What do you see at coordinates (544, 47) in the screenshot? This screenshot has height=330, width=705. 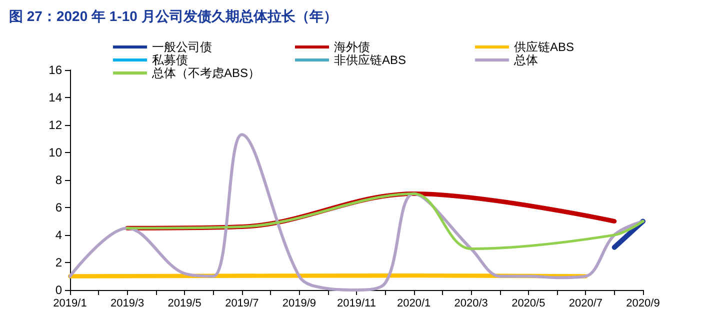 I see `legend-label: 供应链ABS` at bounding box center [544, 47].